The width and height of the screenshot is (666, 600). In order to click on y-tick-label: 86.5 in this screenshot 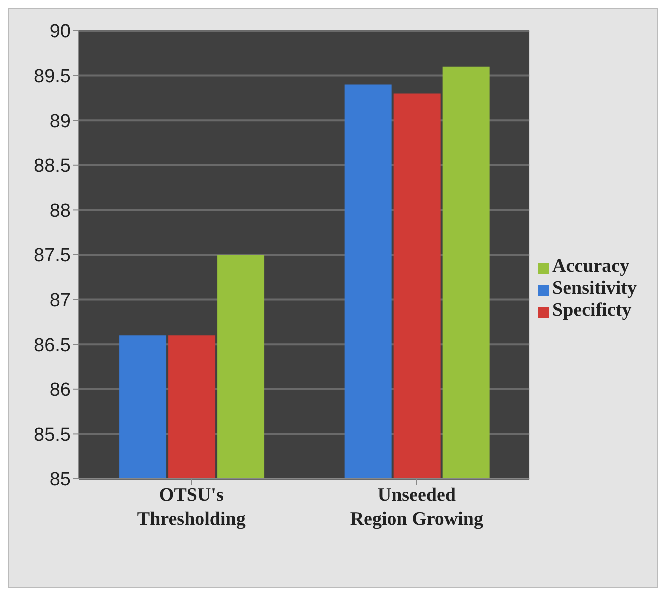, I will do `click(52, 345)`.